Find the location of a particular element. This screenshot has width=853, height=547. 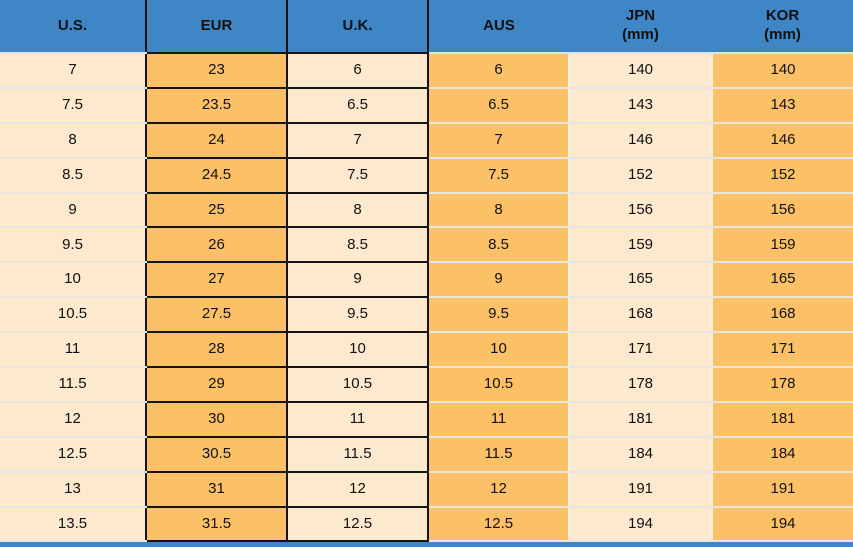

column-header-label: U.K. is located at coordinates (357, 25).